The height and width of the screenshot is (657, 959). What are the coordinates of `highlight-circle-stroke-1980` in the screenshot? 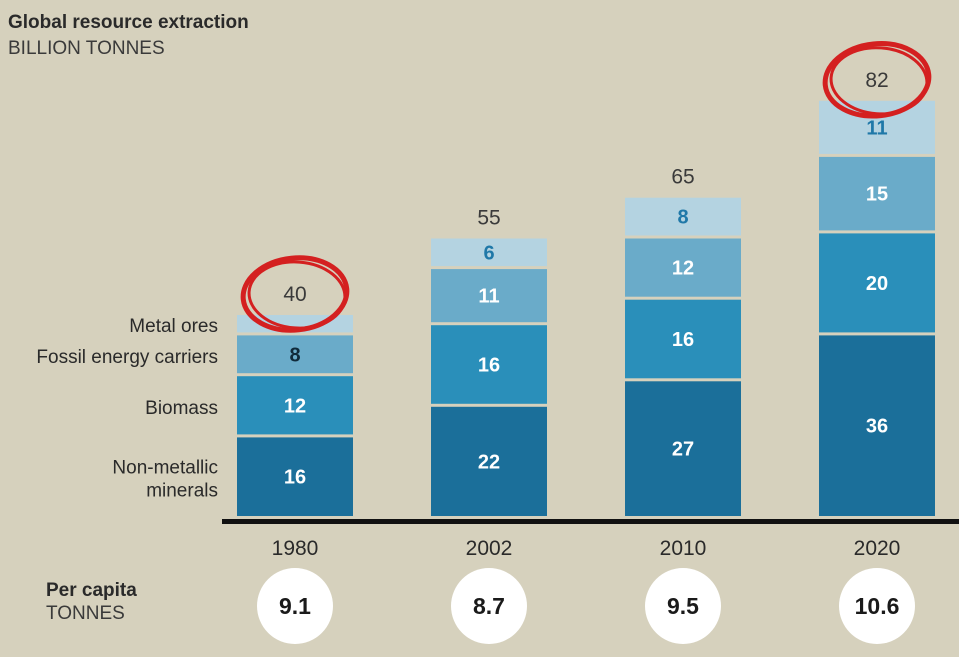 It's located at (297, 295).